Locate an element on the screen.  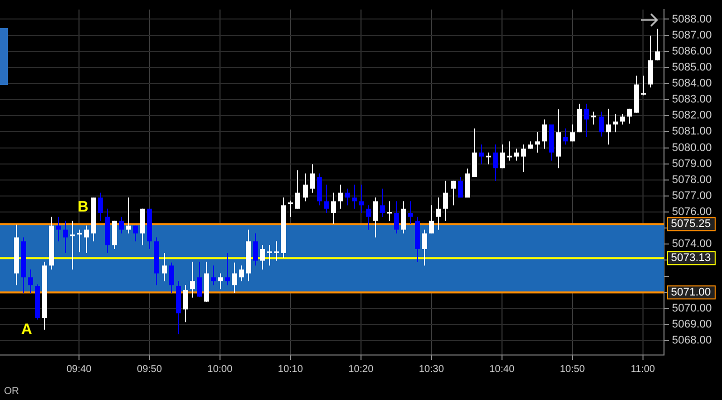
x-tick-label: 09:50 is located at coordinates (149, 369).